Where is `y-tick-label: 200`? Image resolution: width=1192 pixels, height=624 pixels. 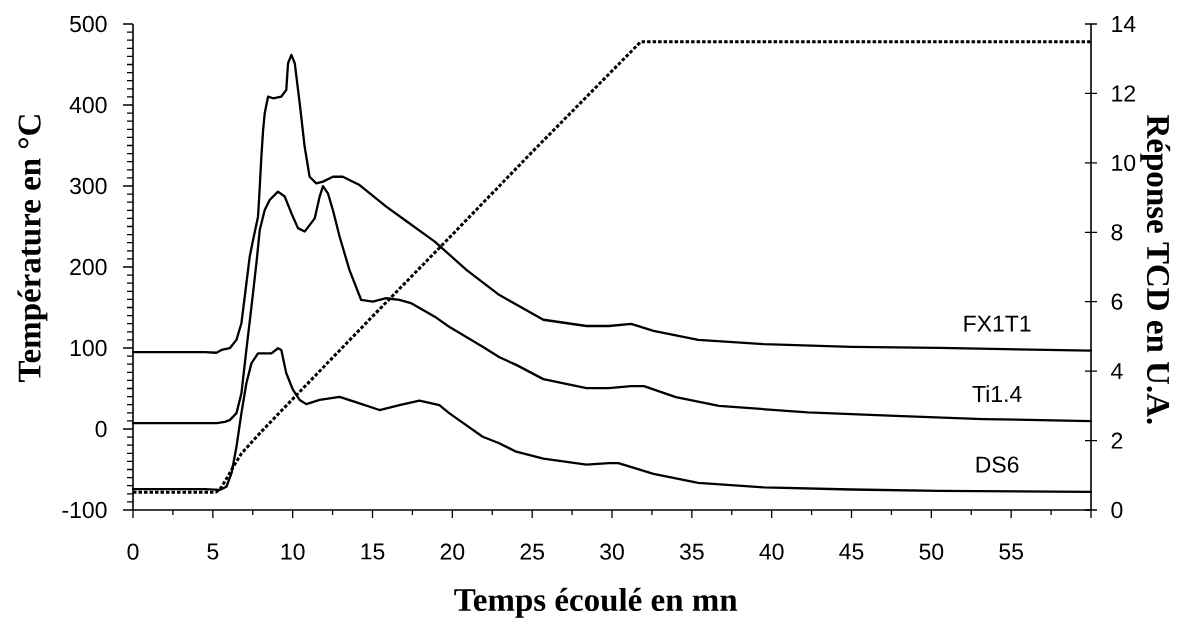 y-tick-label: 200 is located at coordinates (88, 267).